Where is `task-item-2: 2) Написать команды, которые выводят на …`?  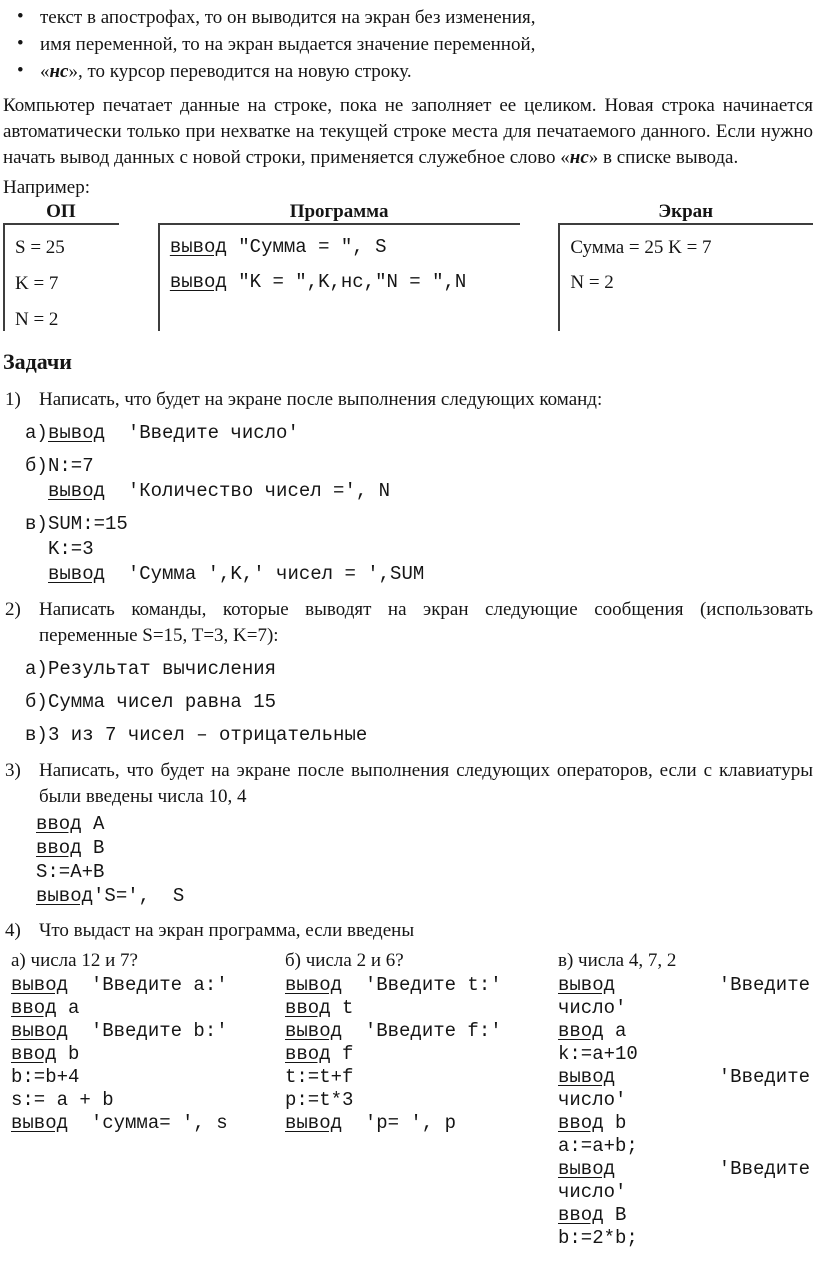
task-item-2: 2) Написать команды, которые выводят на … is located at coordinates (408, 672).